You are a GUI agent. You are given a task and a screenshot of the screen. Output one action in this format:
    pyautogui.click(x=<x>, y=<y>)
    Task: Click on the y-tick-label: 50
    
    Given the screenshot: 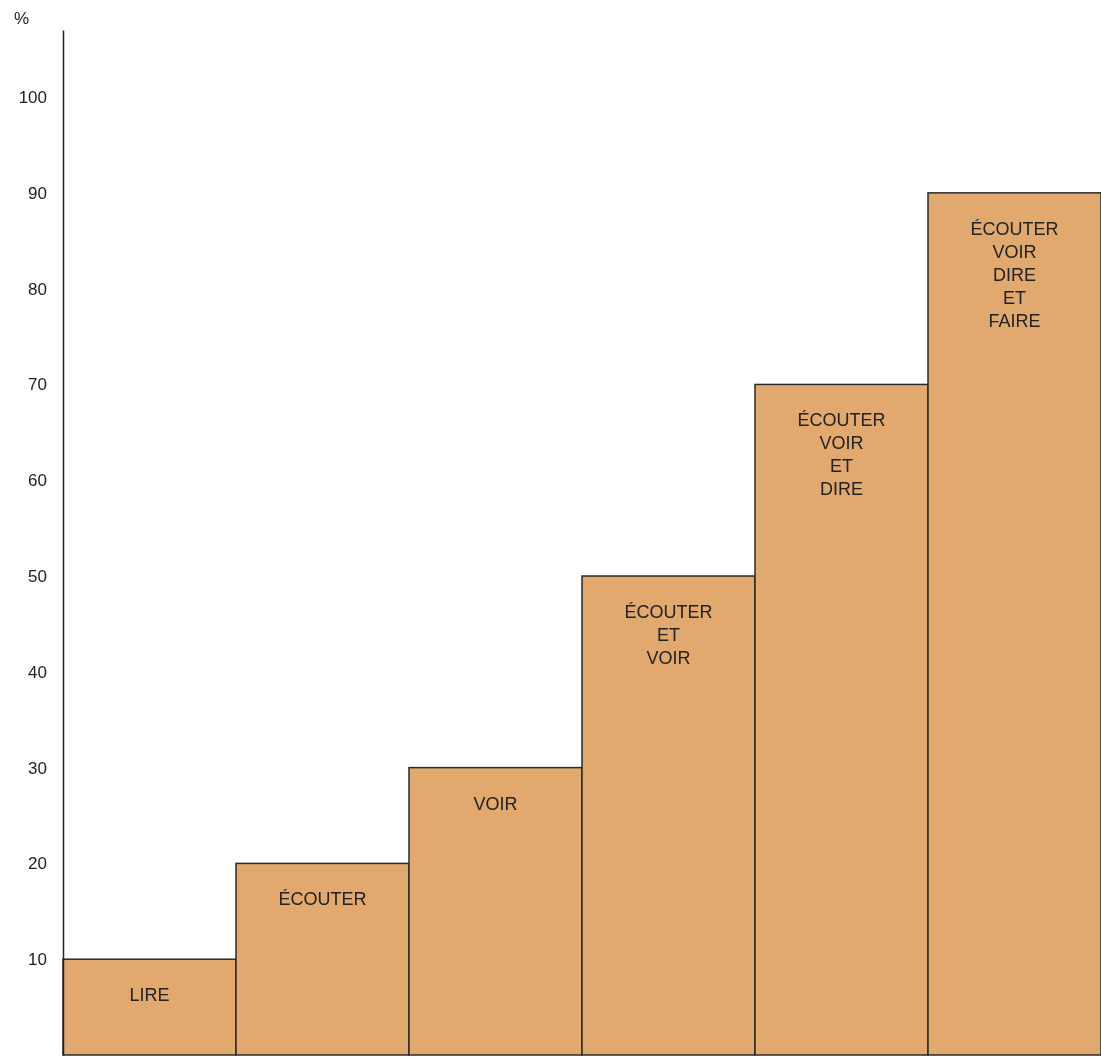 What is the action you would take?
    pyautogui.click(x=37, y=576)
    